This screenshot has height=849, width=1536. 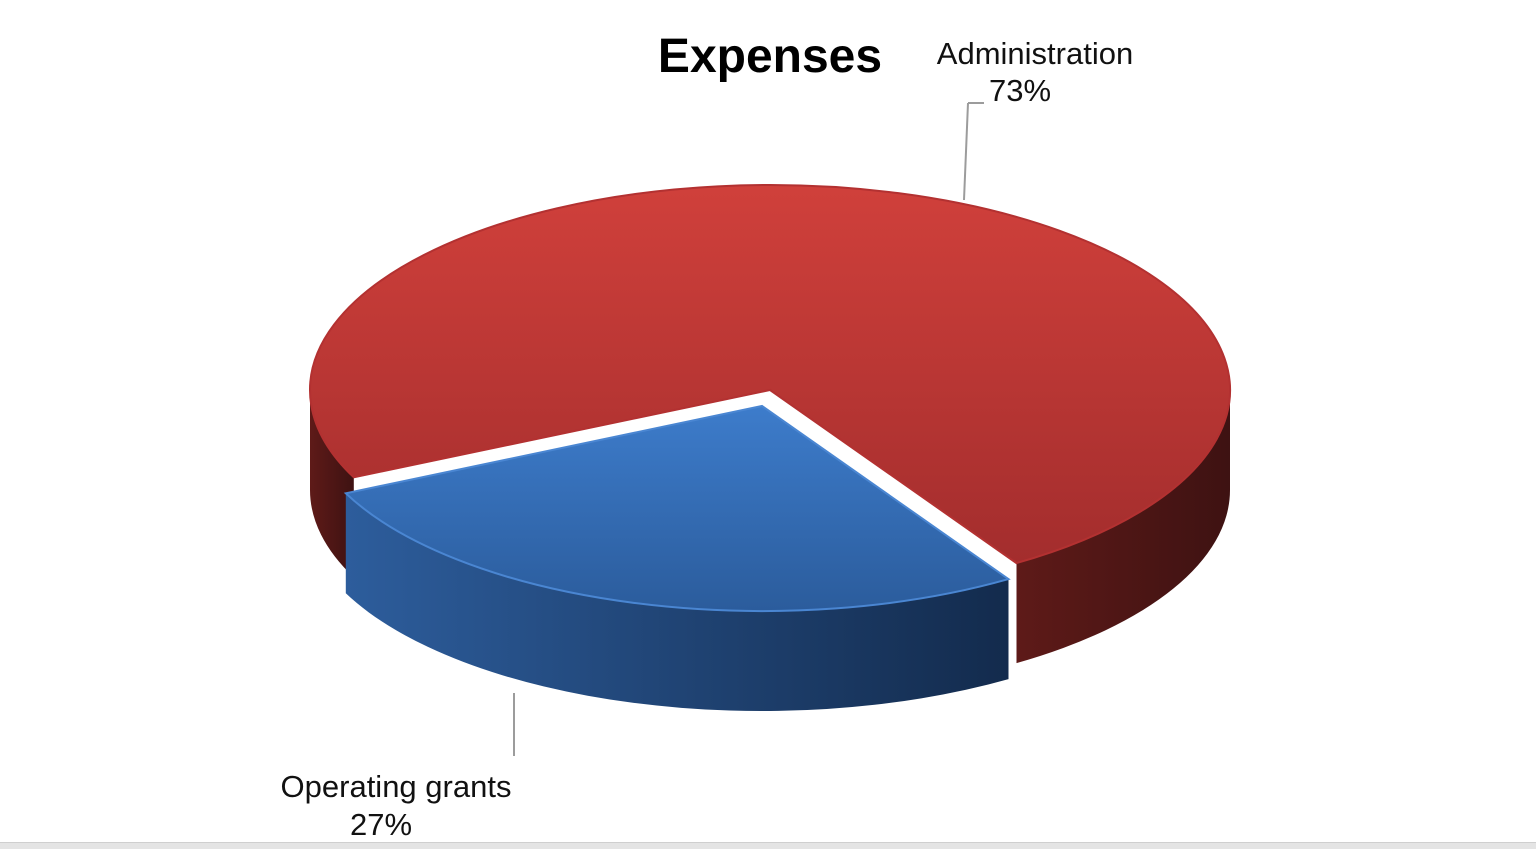 I want to click on pie-side-operating-grants, so click(x=677, y=602).